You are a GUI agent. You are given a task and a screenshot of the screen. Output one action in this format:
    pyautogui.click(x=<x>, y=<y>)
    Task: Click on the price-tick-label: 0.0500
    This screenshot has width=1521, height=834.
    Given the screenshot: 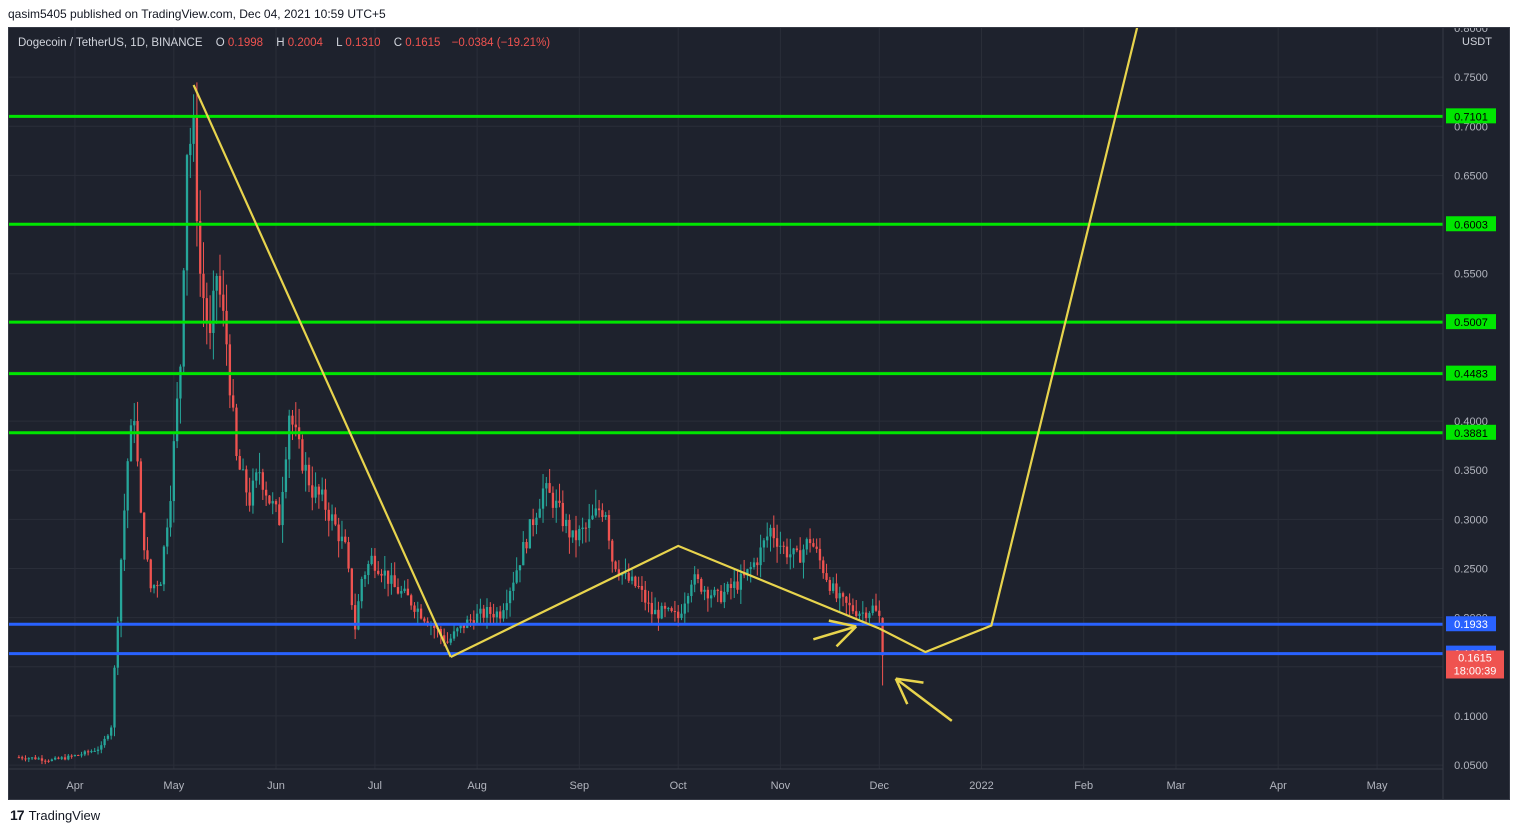 What is the action you would take?
    pyautogui.click(x=1471, y=766)
    